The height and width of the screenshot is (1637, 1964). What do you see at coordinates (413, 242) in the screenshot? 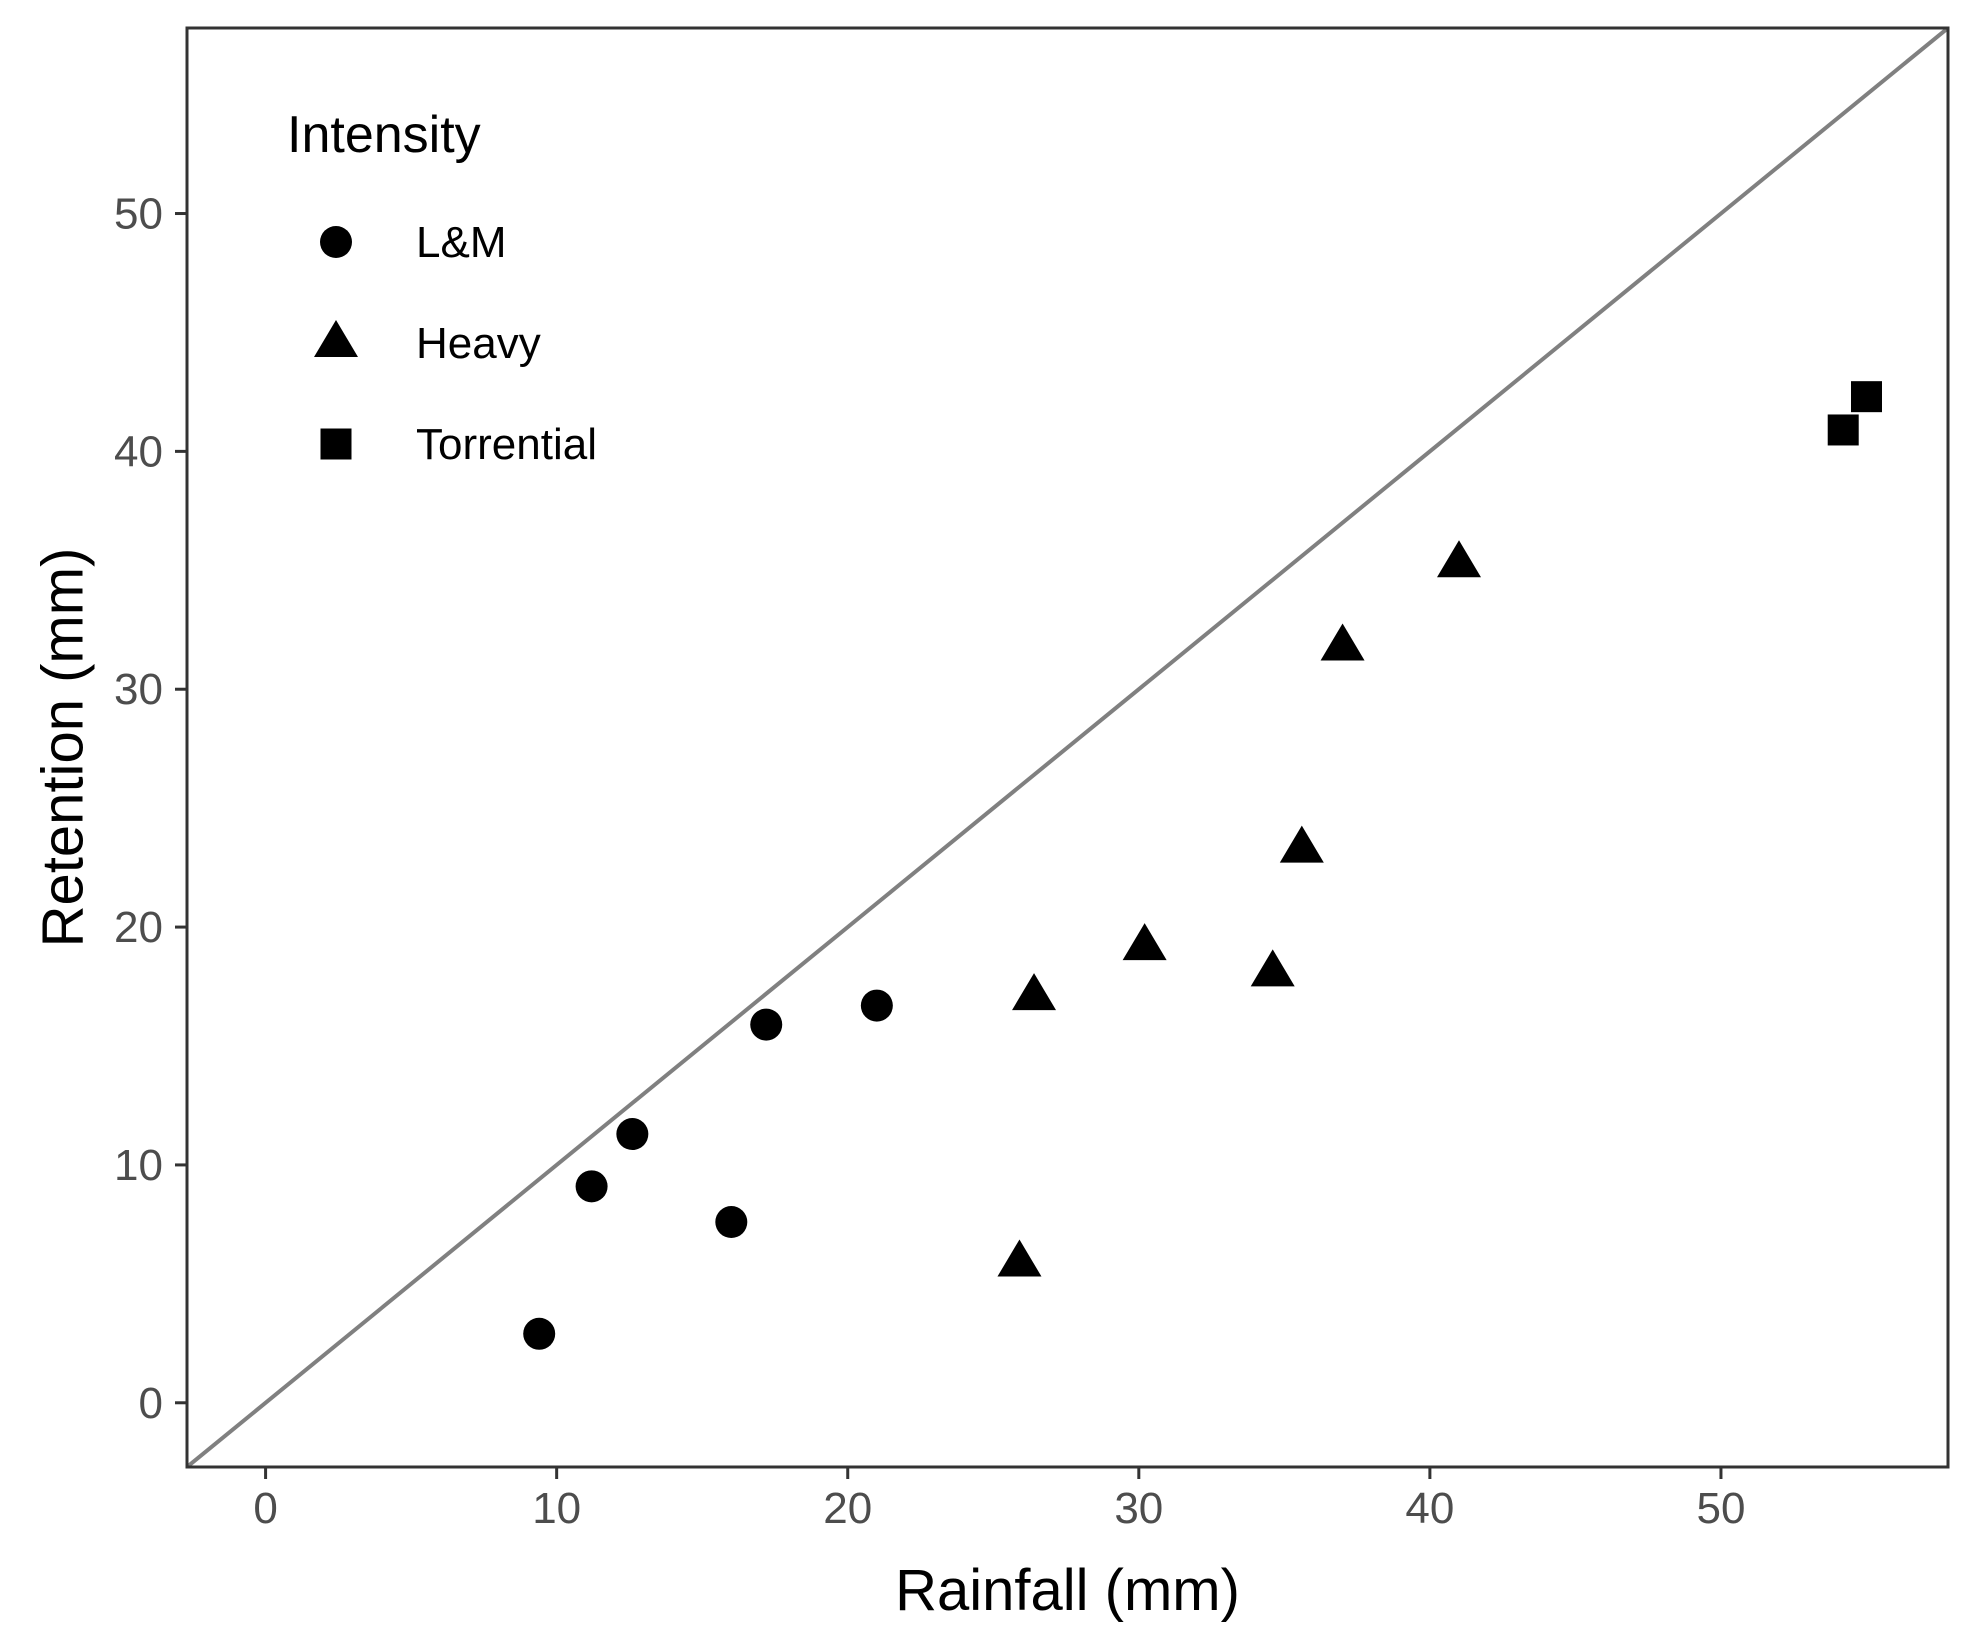
I see `legend-entry-l-m: L&M` at bounding box center [413, 242].